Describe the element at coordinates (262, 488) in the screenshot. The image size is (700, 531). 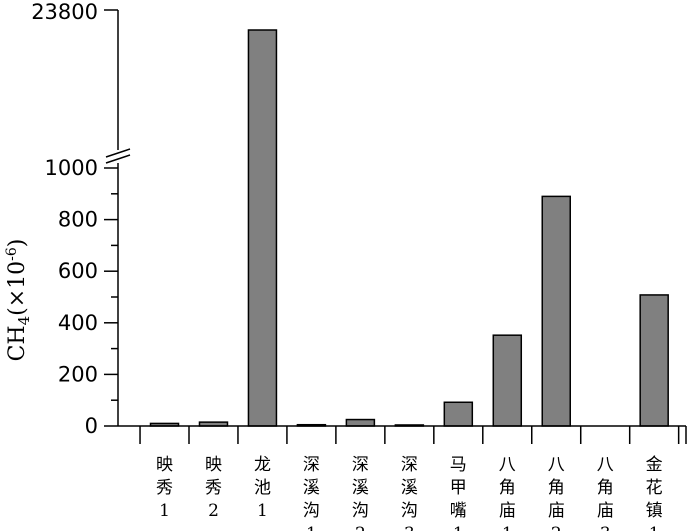
I see `x-category-label: 龙池 1` at that location.